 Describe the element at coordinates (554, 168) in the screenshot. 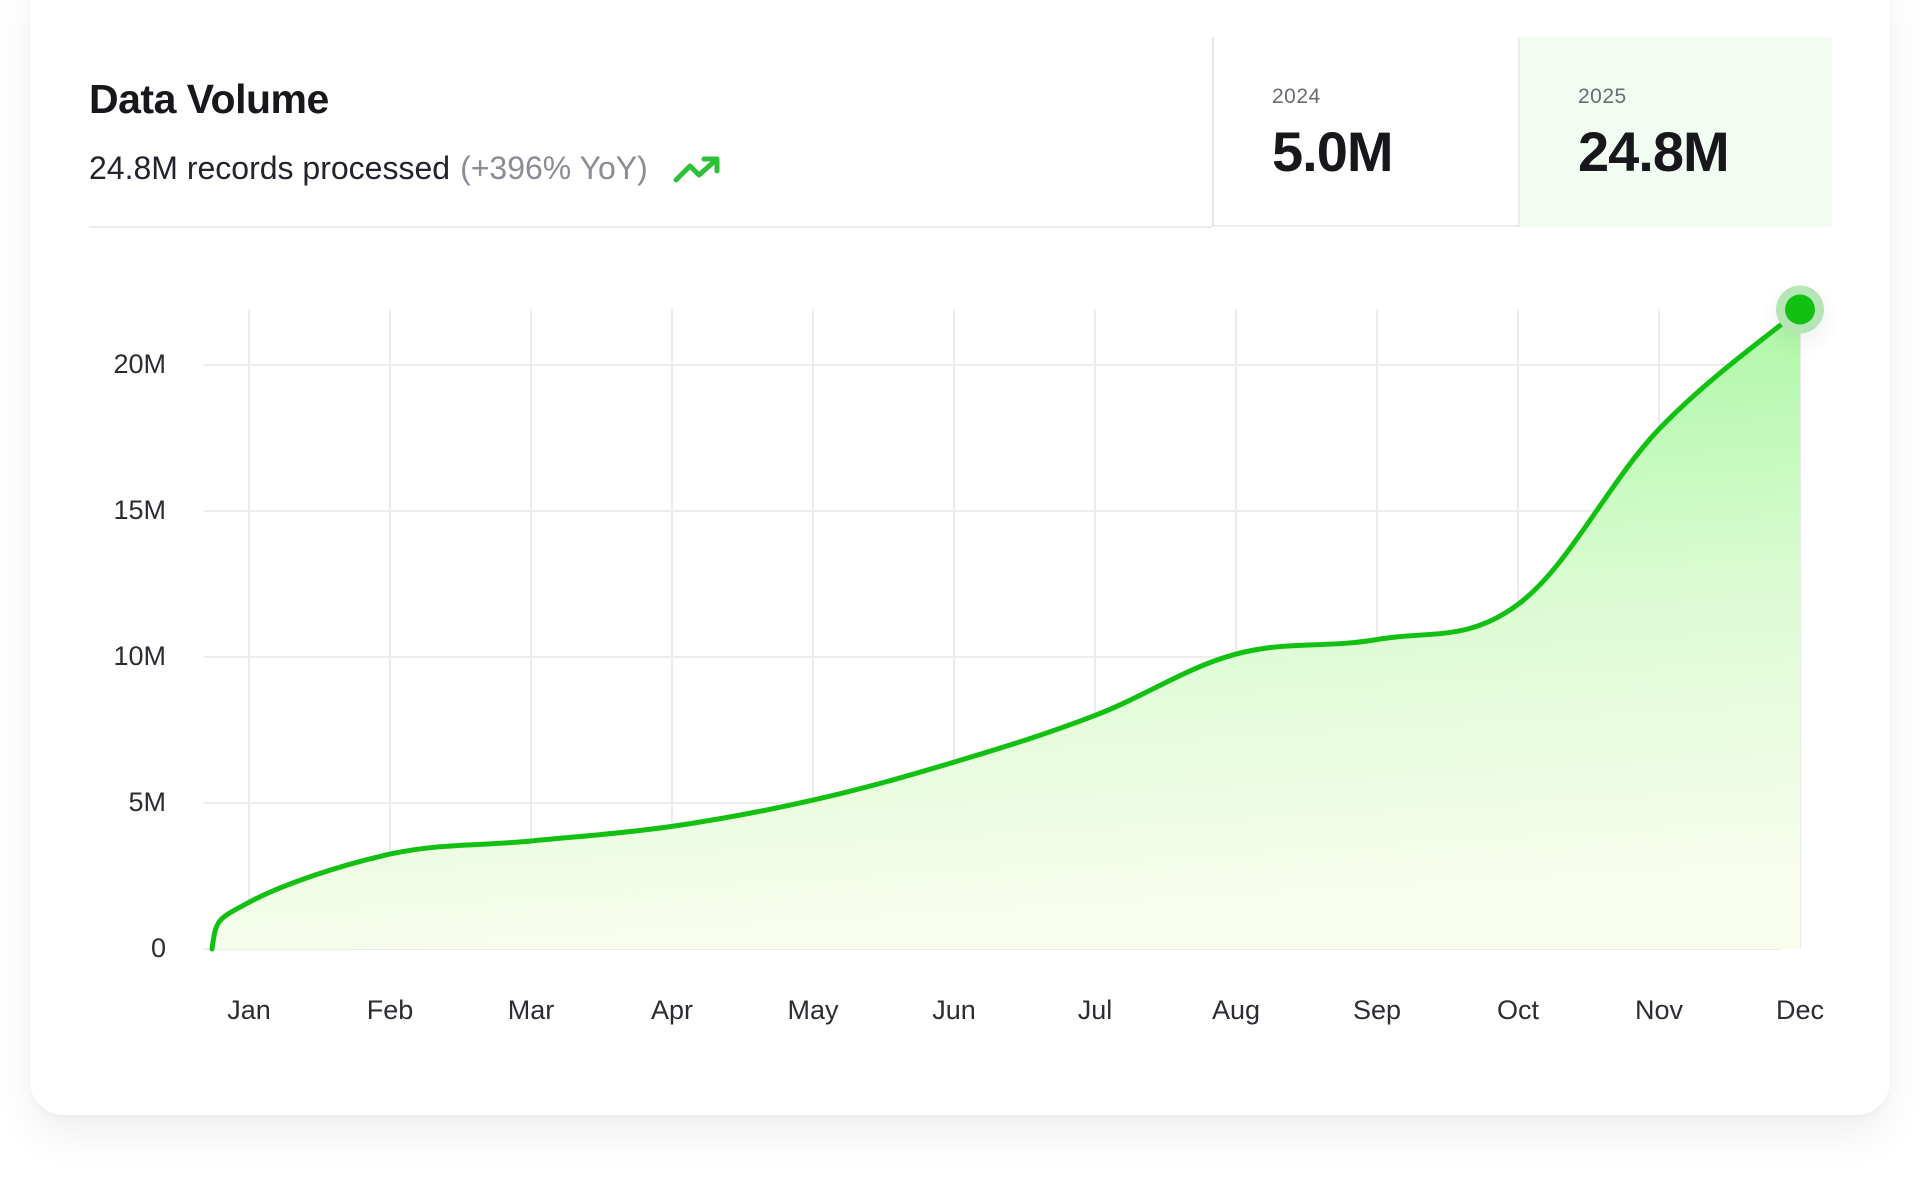

I see `yoy-change-text: (+396% YoY)` at that location.